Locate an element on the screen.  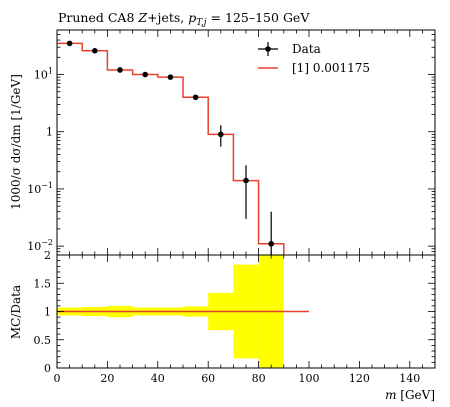
title-p: p is located at coordinates (192, 17).